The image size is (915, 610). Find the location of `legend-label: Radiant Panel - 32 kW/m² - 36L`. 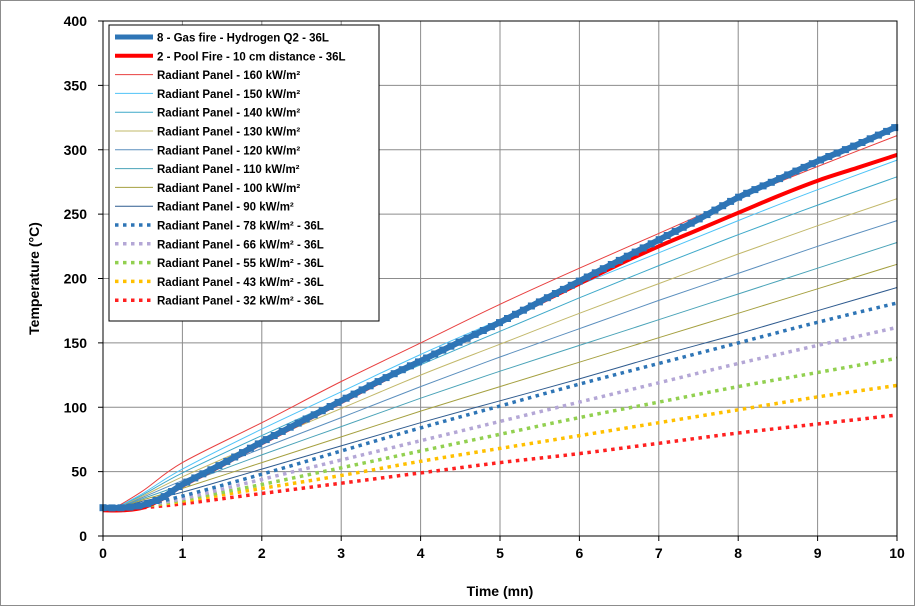

legend-label: Radiant Panel - 32 kW/m² - 36L is located at coordinates (240, 302).